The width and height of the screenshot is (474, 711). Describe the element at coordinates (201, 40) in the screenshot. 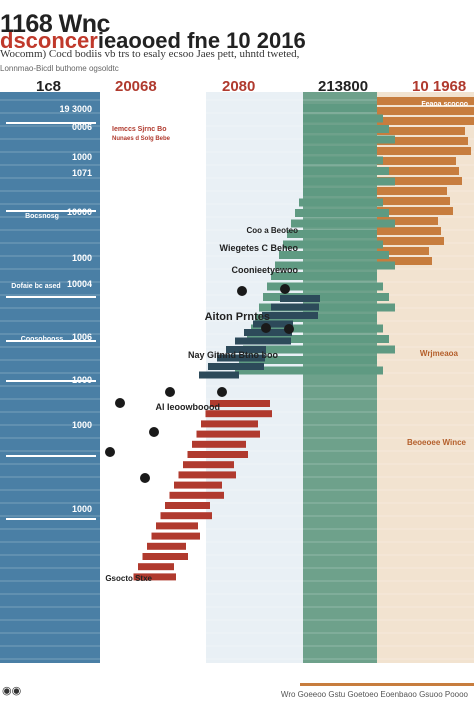

I see `subtitle-rest: ieaooed fne 10 2016` at that location.